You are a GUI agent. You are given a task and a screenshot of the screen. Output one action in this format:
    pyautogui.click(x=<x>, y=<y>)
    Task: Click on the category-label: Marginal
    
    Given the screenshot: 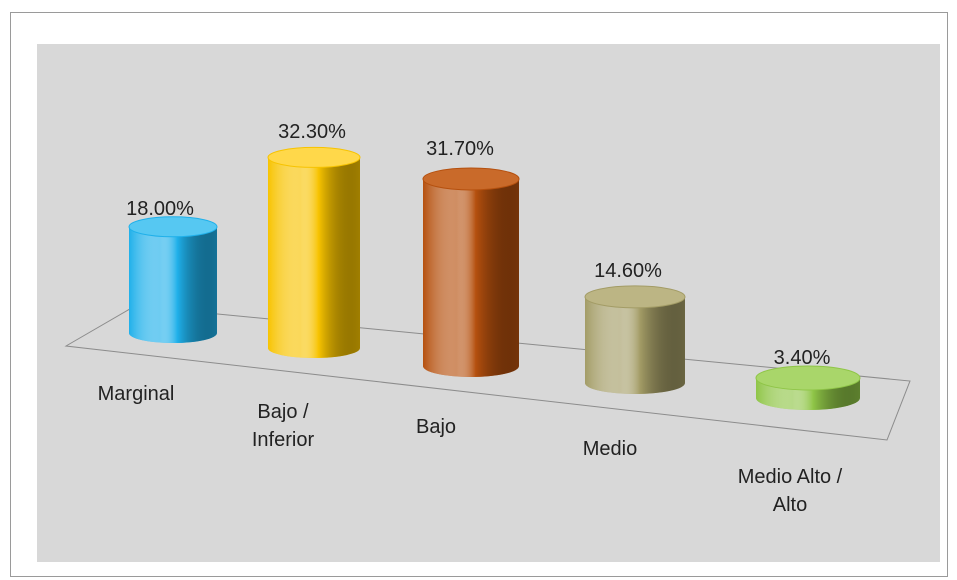 What is the action you would take?
    pyautogui.click(x=136, y=394)
    